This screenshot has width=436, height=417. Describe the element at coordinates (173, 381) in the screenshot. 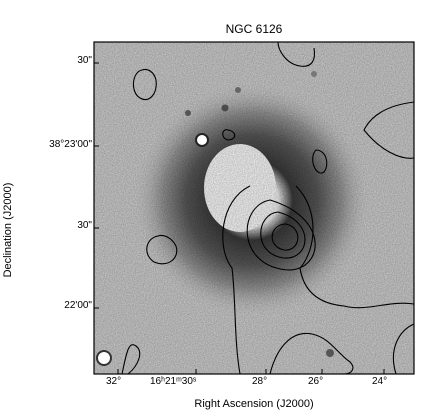

I see `x-tick-label: 16ʰ21ᵐ30ˢ` at that location.